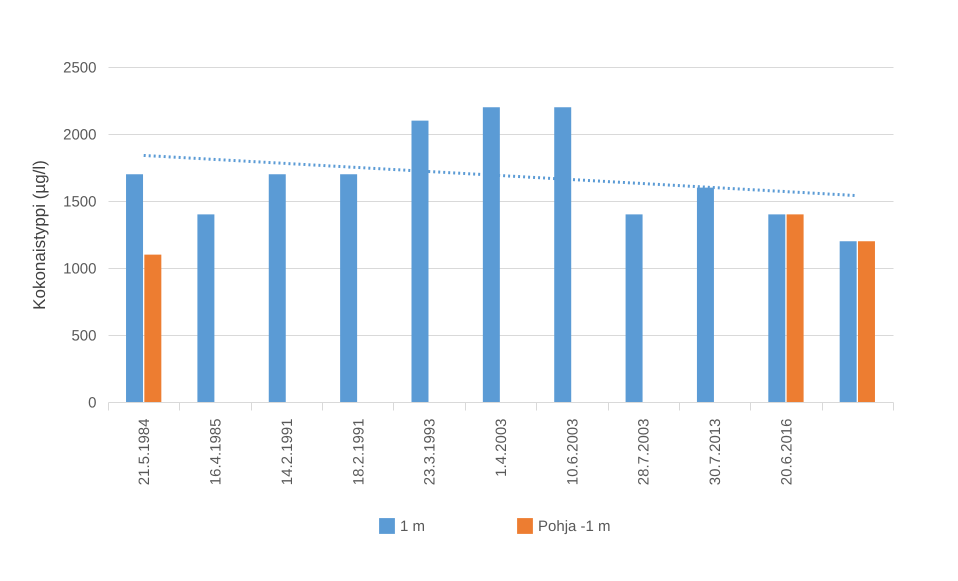 Image resolution: width=958 pixels, height=581 pixels. Describe the element at coordinates (430, 452) in the screenshot. I see `x-tick-label: 23.3.1993` at that location.